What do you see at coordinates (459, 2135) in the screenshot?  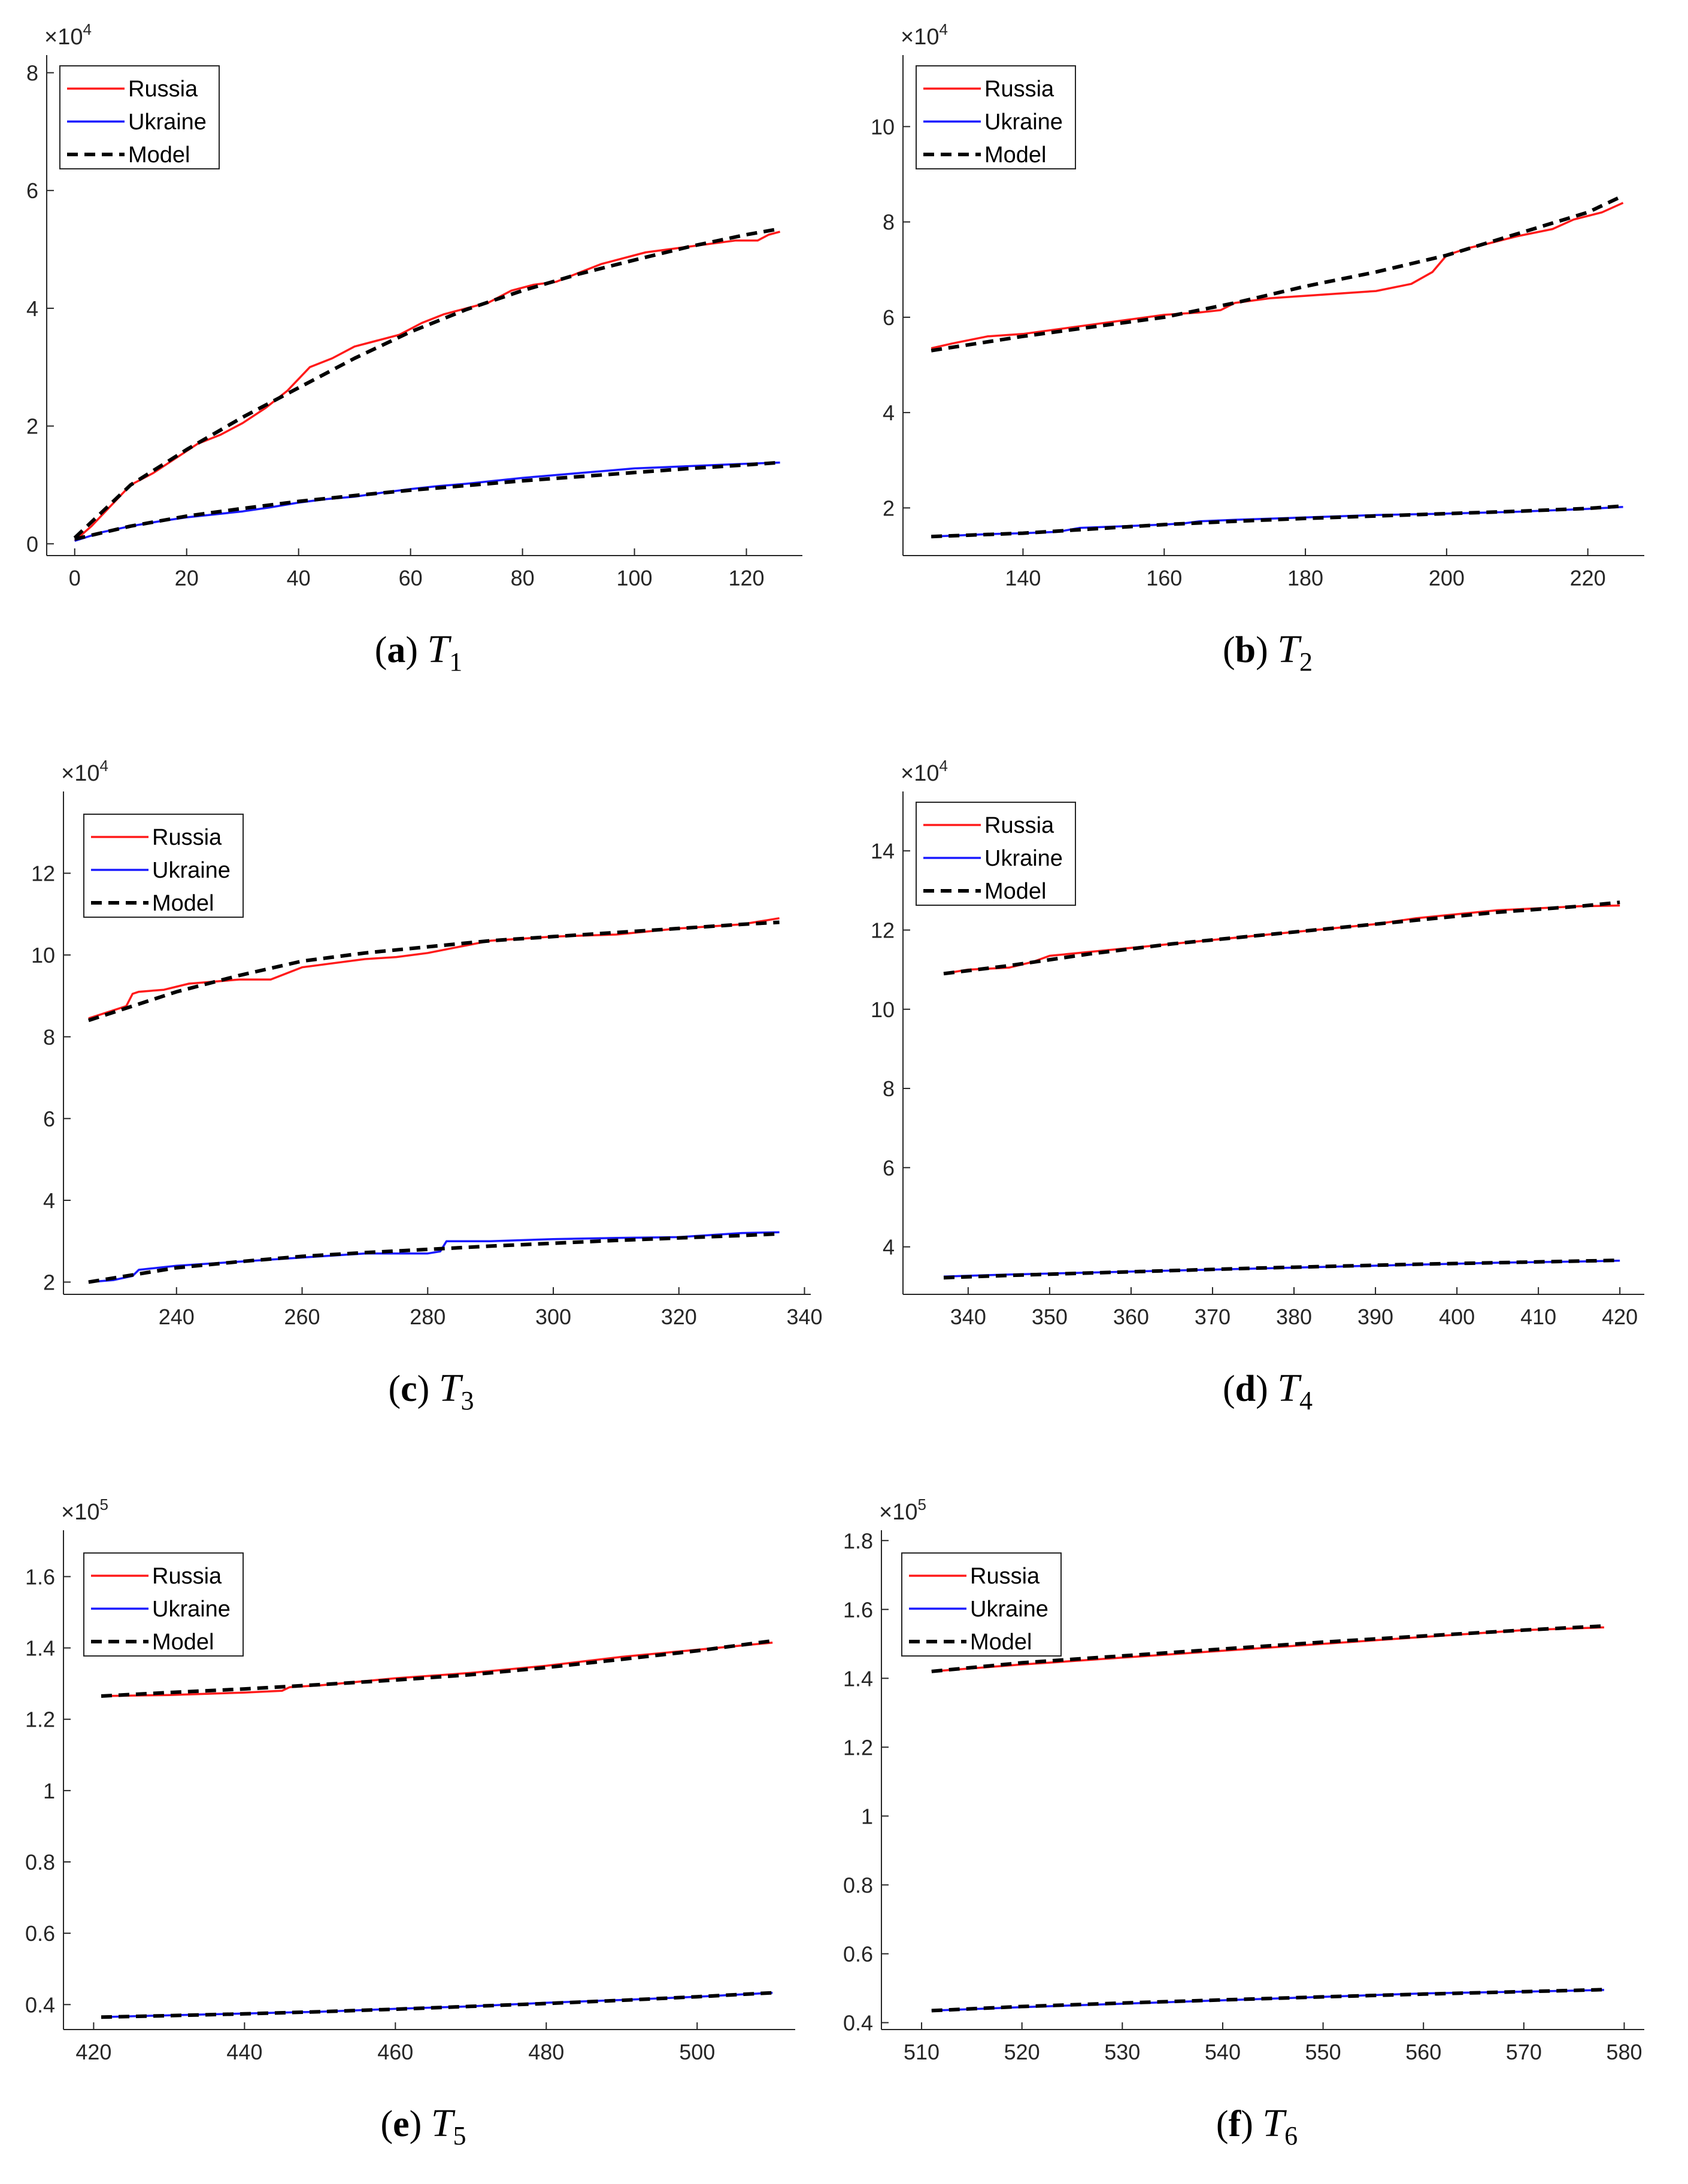 I see `caption-subscript: 5` at bounding box center [459, 2135].